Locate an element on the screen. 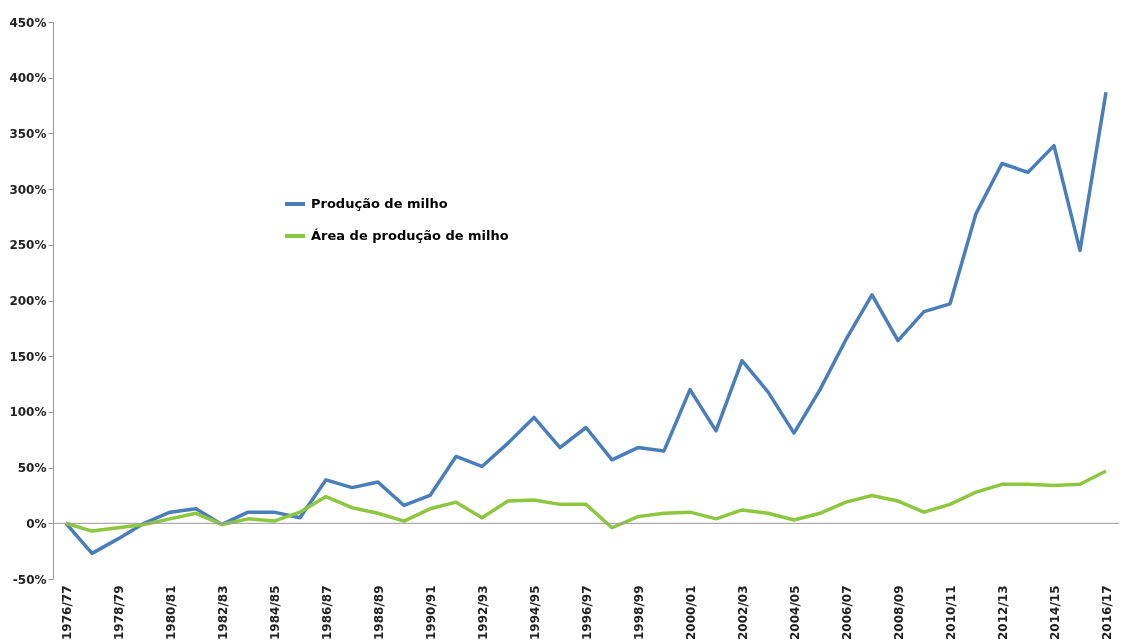 Image resolution: width=1132 pixels, height=644 pixels. x-tick-label: 2014/15 is located at coordinates (1054, 612).